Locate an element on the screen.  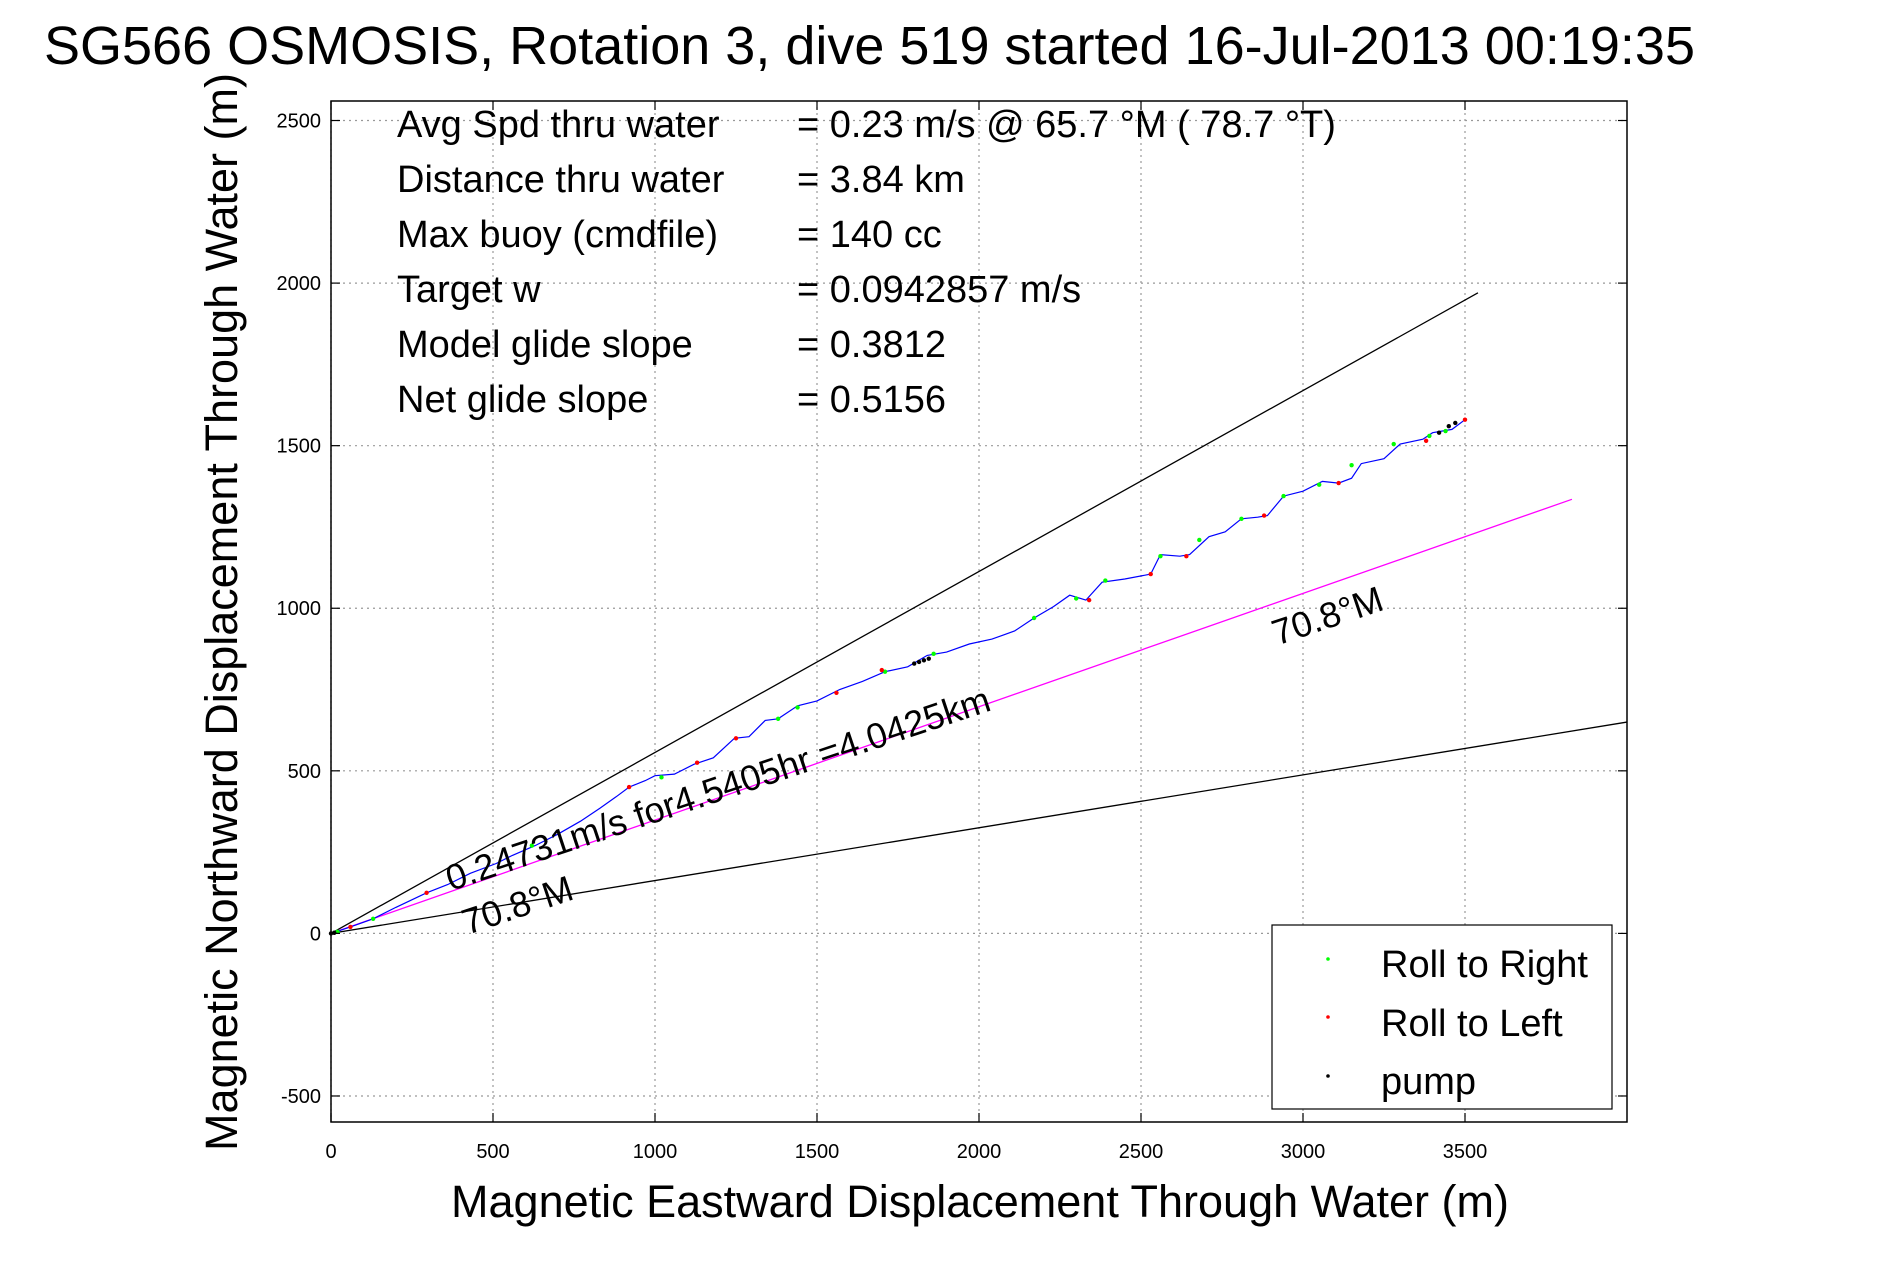
stat-label-1: Distance thru water is located at coordinates (561, 180).